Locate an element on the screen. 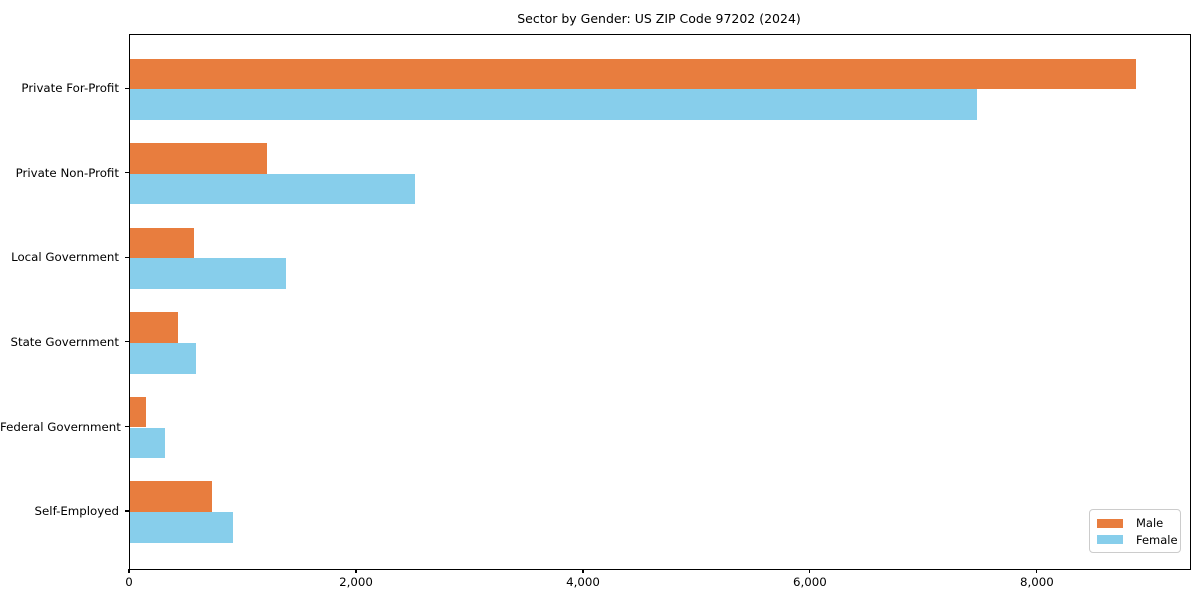 The height and width of the screenshot is (600, 1200). bar-male-local-government is located at coordinates (162, 243).